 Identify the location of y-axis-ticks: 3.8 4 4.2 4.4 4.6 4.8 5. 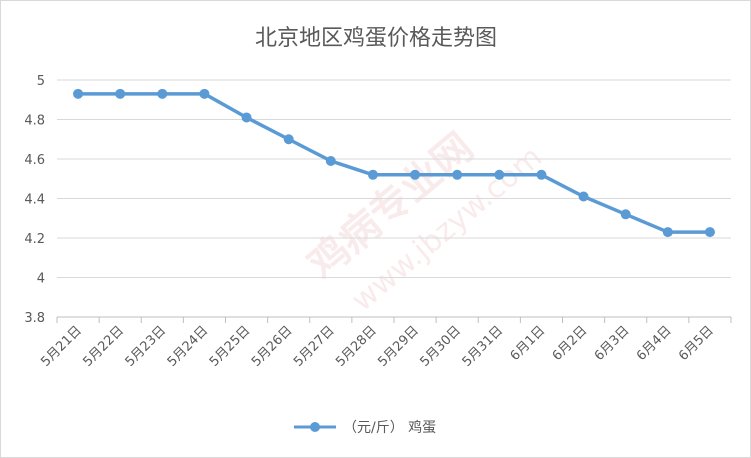
(34, 200).